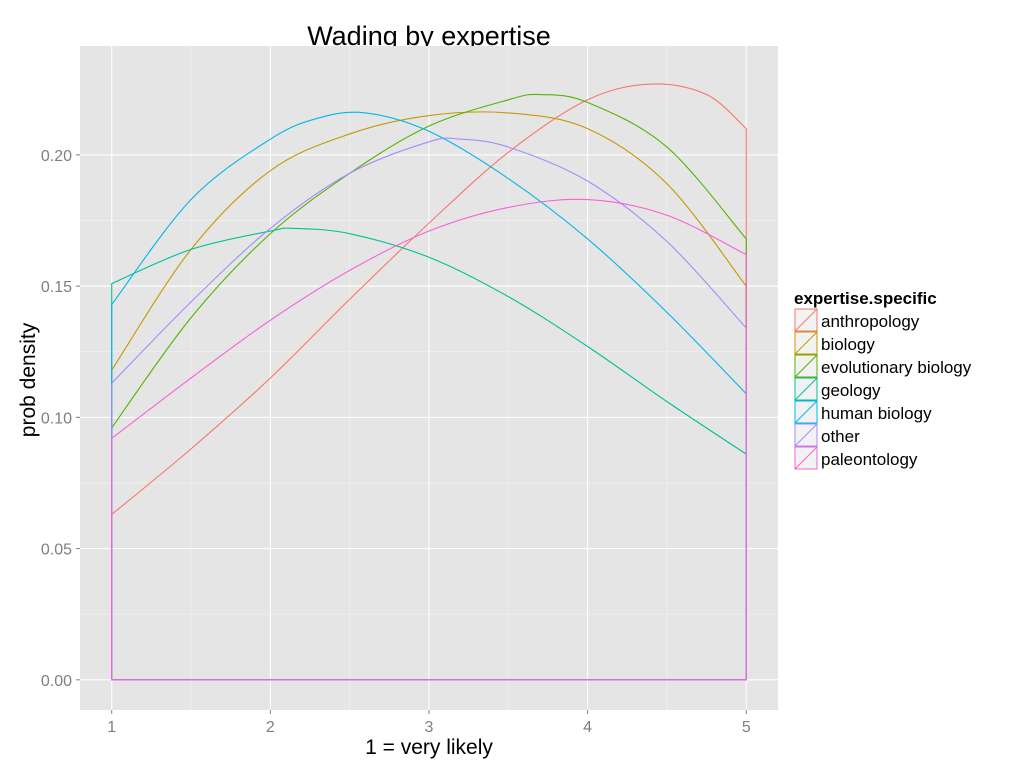 The image size is (1024, 768). Describe the element at coordinates (429, 727) in the screenshot. I see `x-tick-label: 3` at that location.